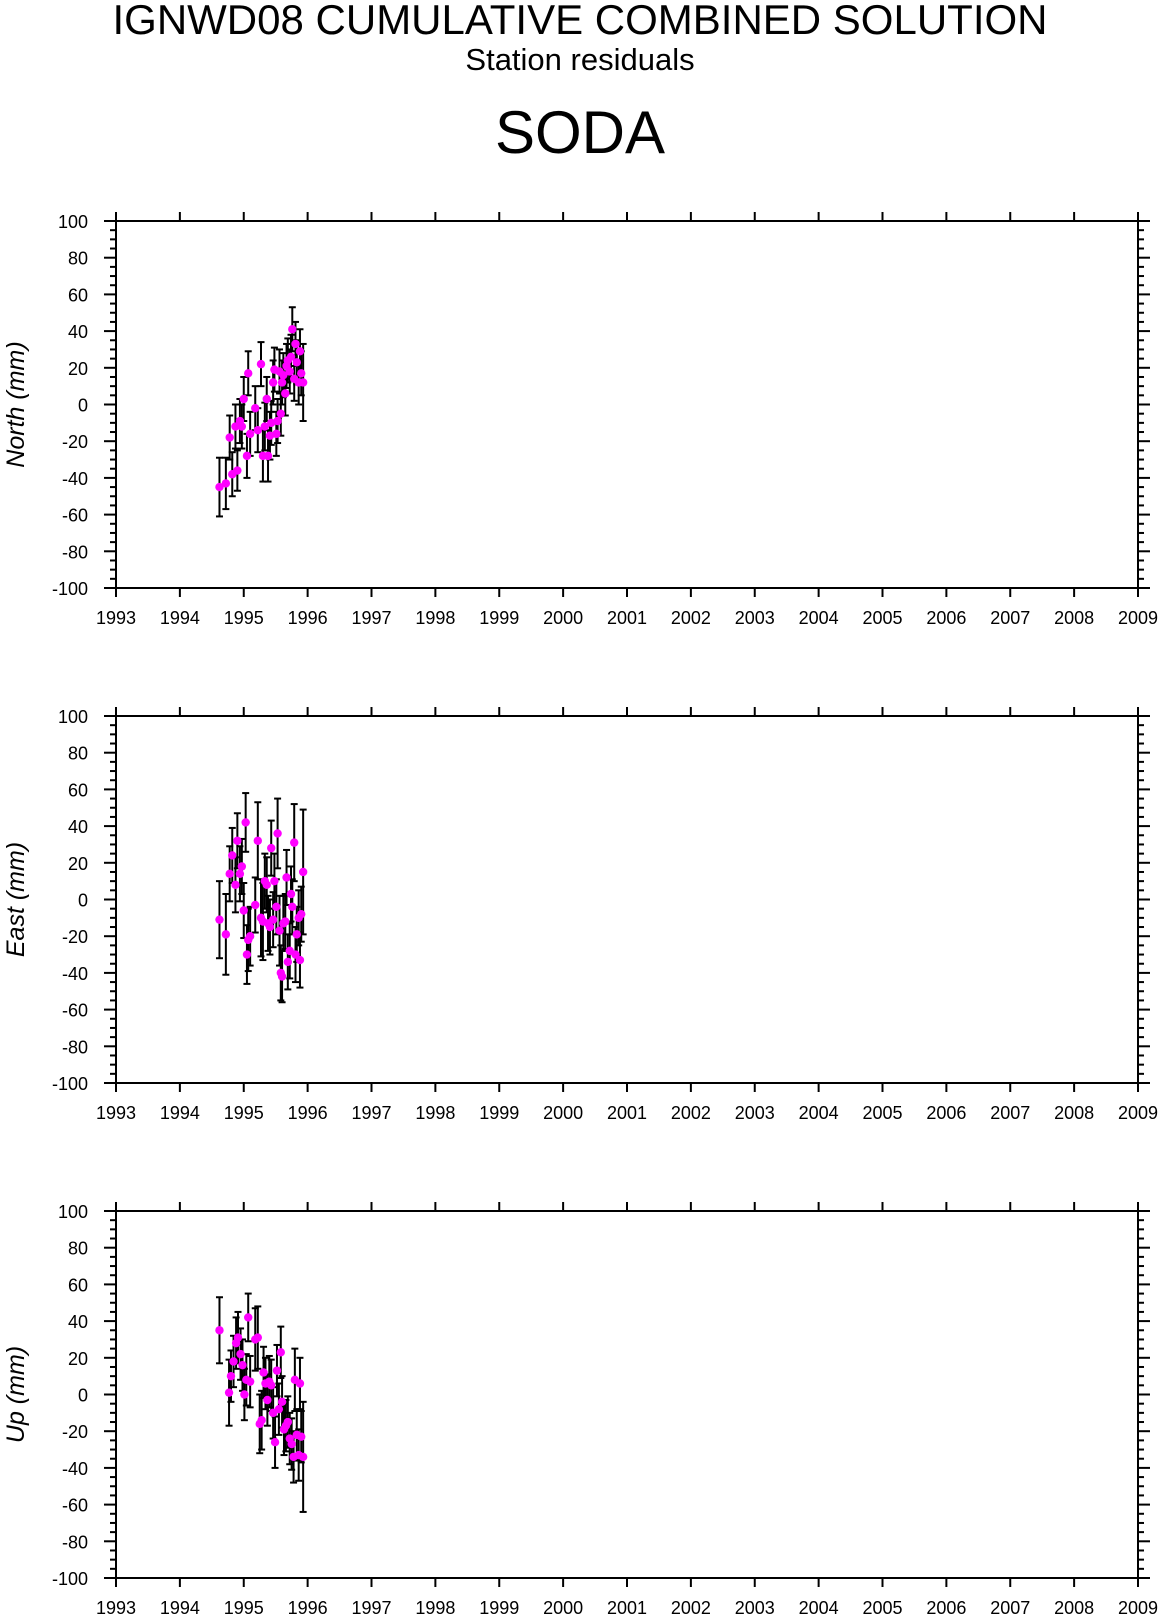  I want to click on y-tick-label: 20, so click(78, 1359).